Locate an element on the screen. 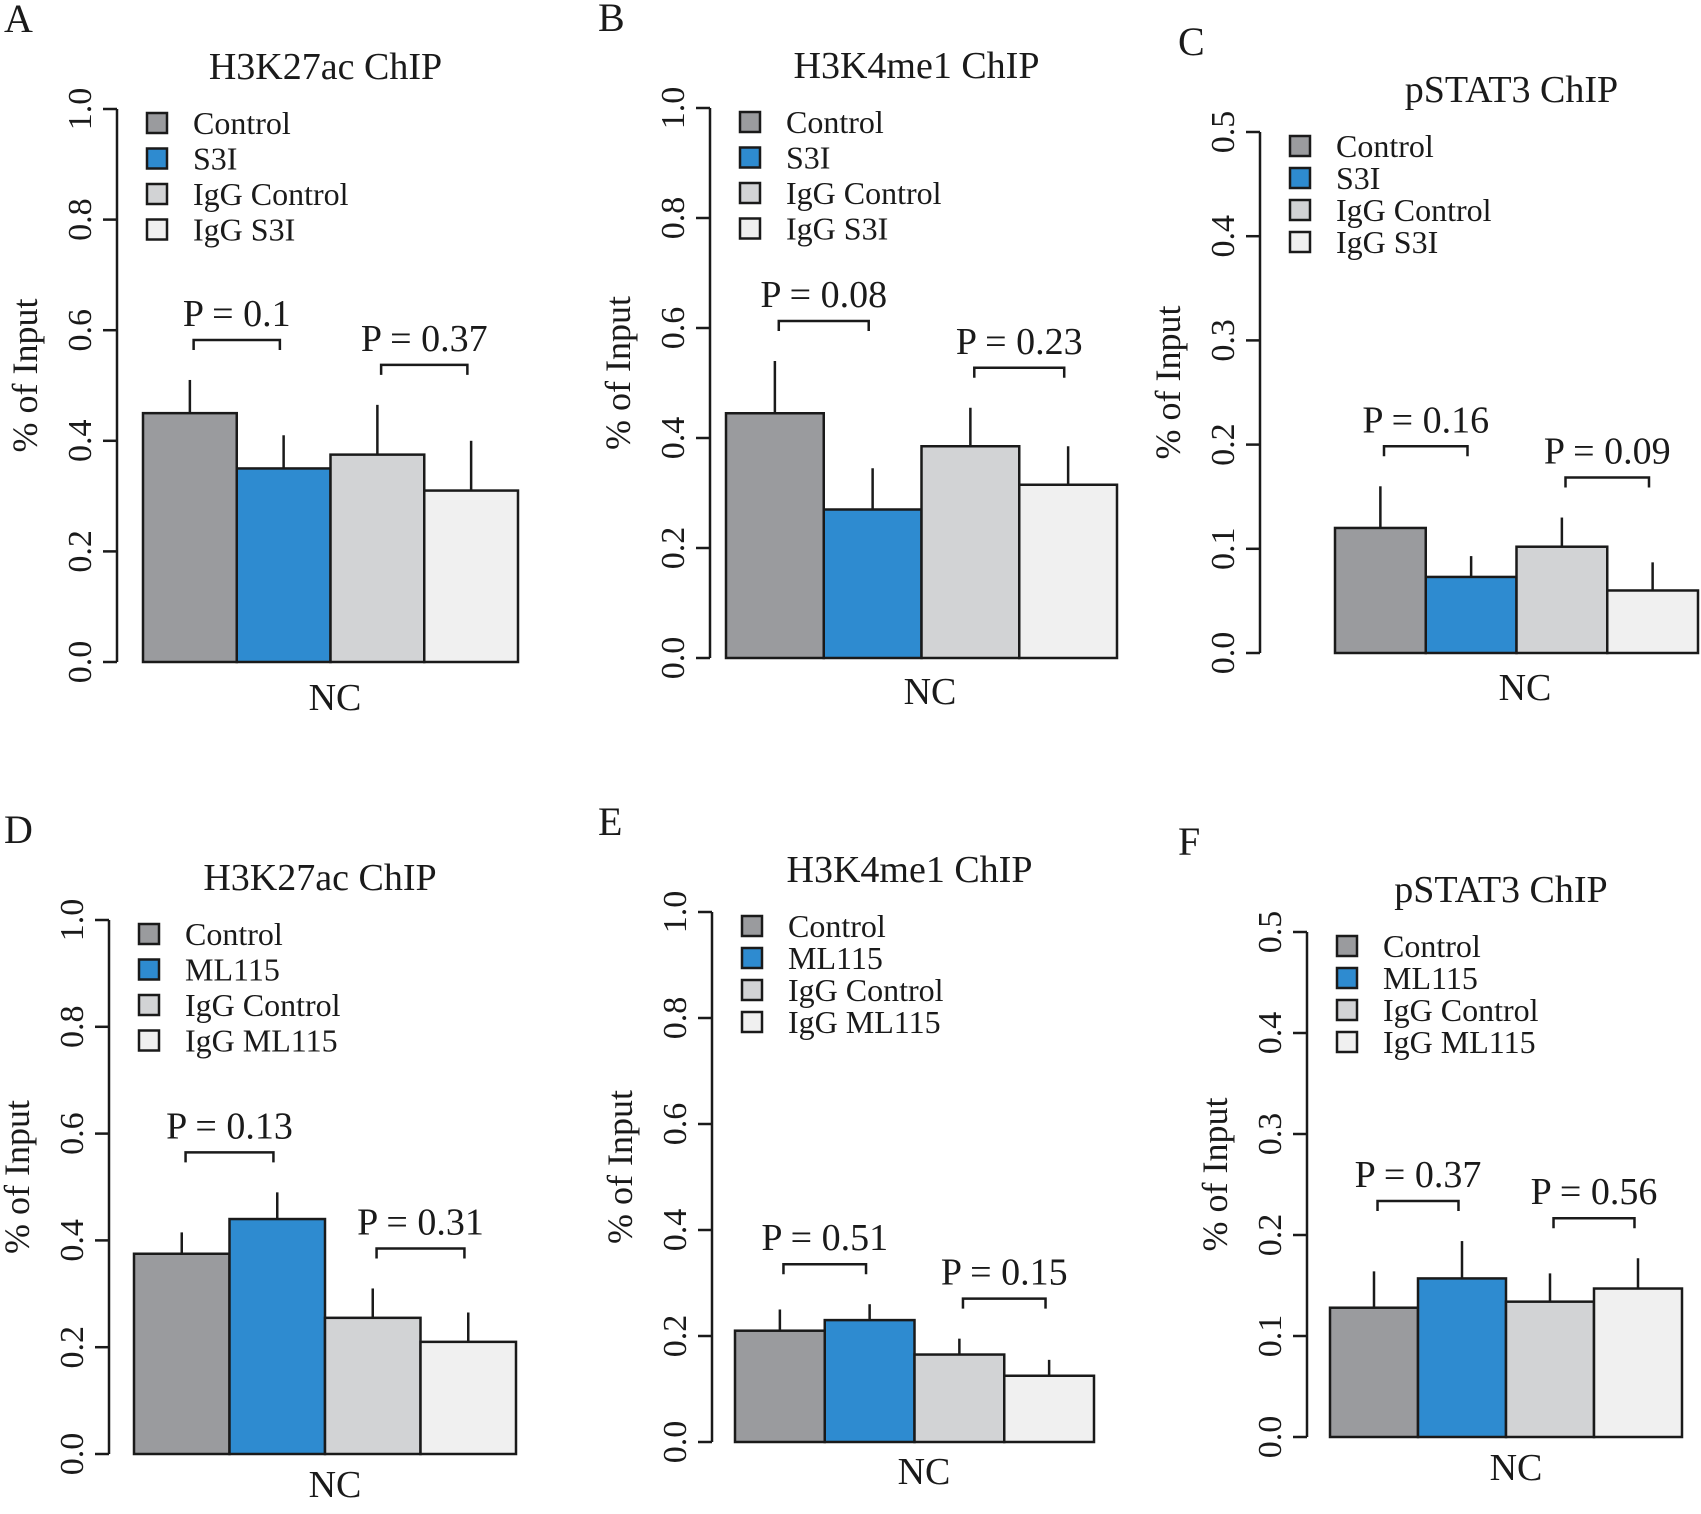  legend-label: S3I is located at coordinates (808, 158).